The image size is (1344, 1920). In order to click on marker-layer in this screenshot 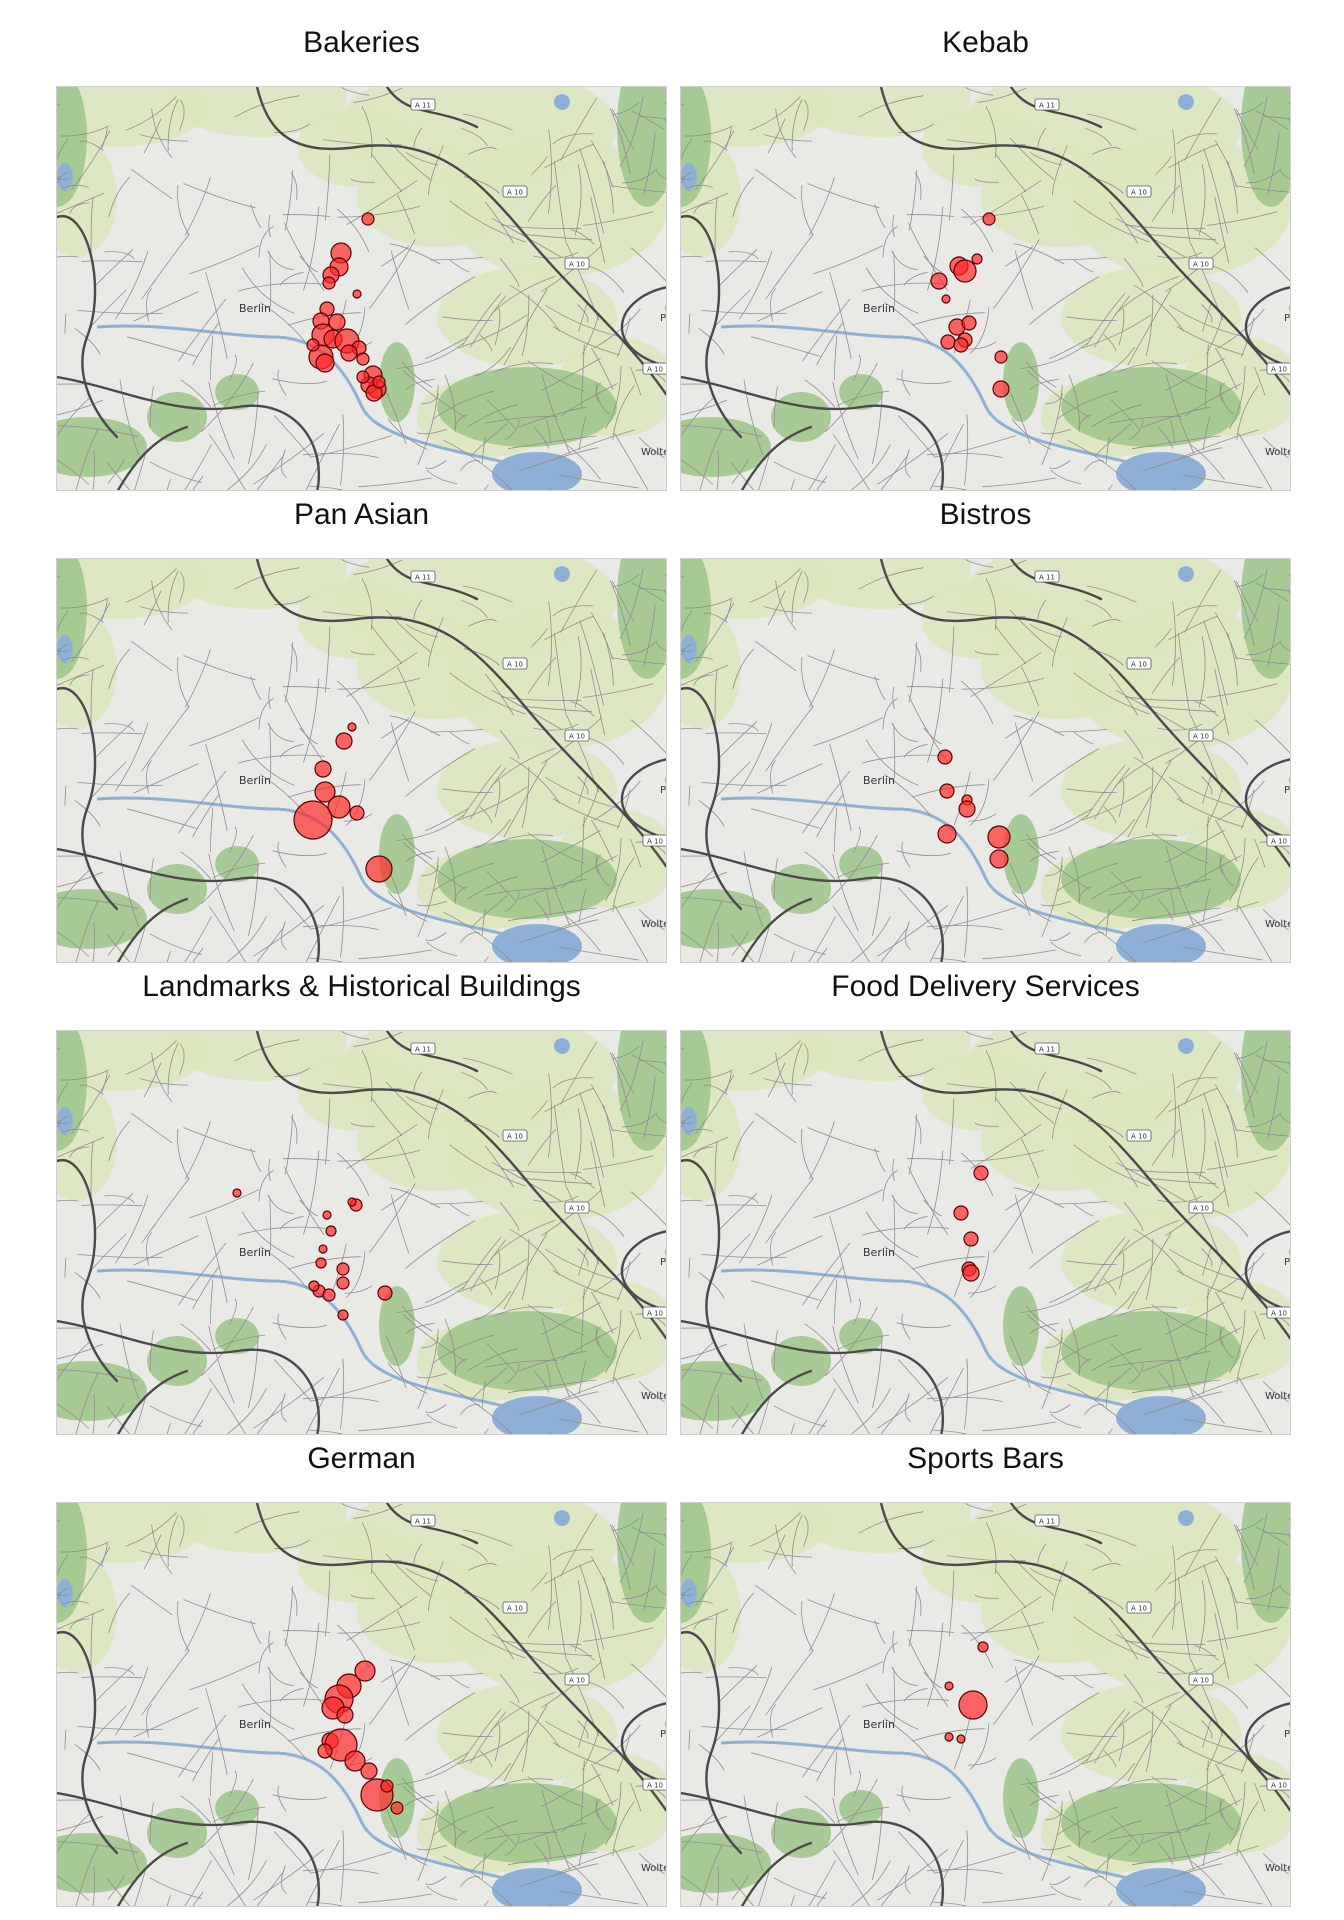, I will do `click(970, 305)`.